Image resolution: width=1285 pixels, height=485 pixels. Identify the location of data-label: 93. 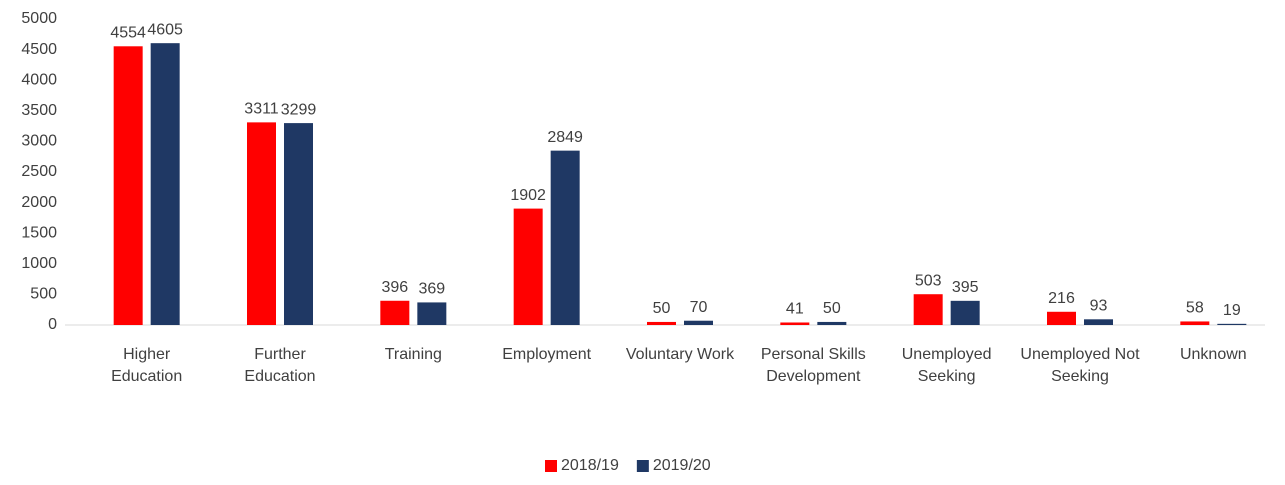
(1099, 306).